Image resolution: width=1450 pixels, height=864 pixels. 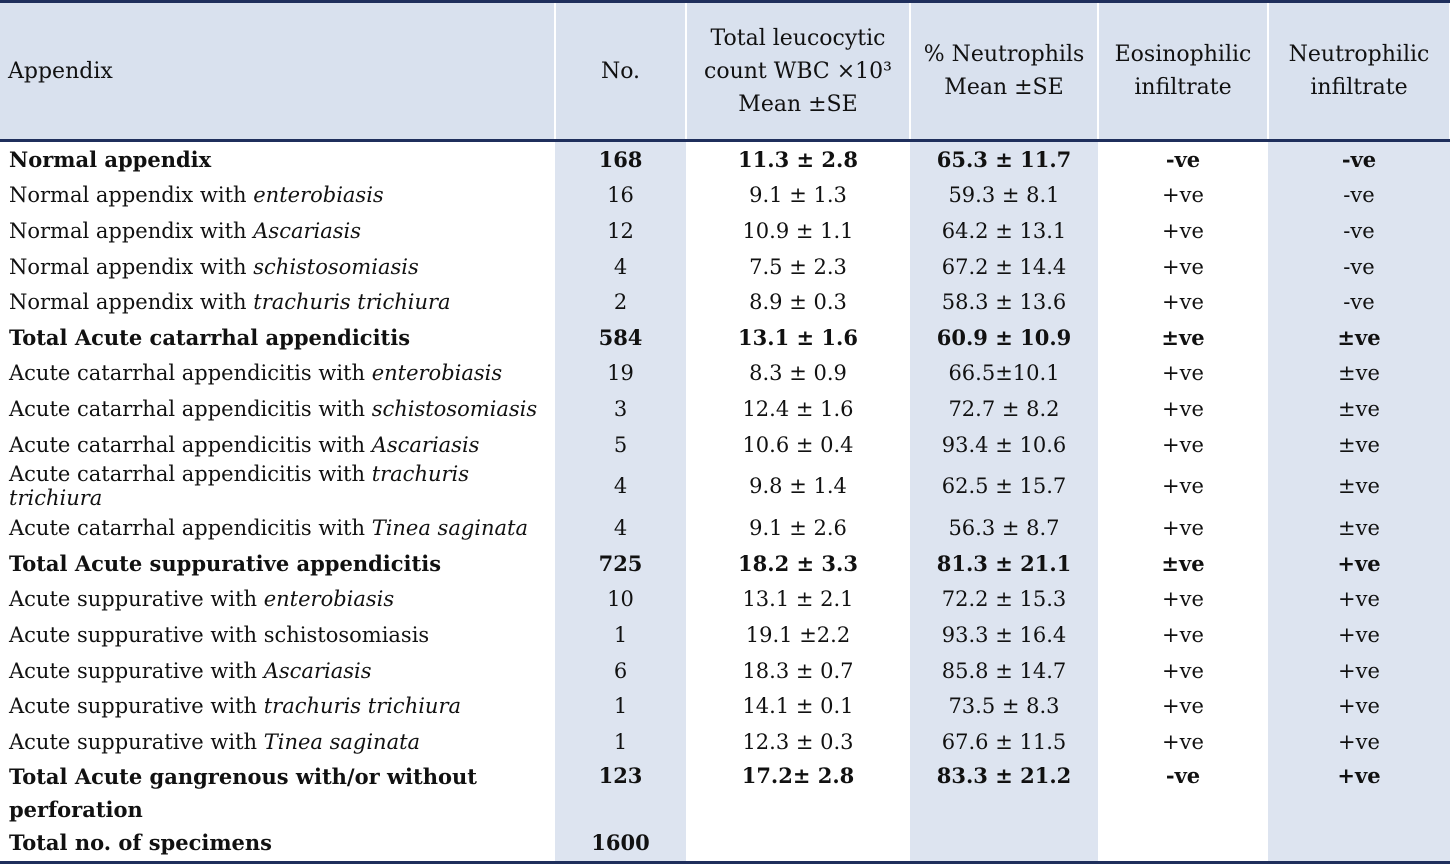 I want to click on row-label-organism: Tinea saginata, so click(x=450, y=528).